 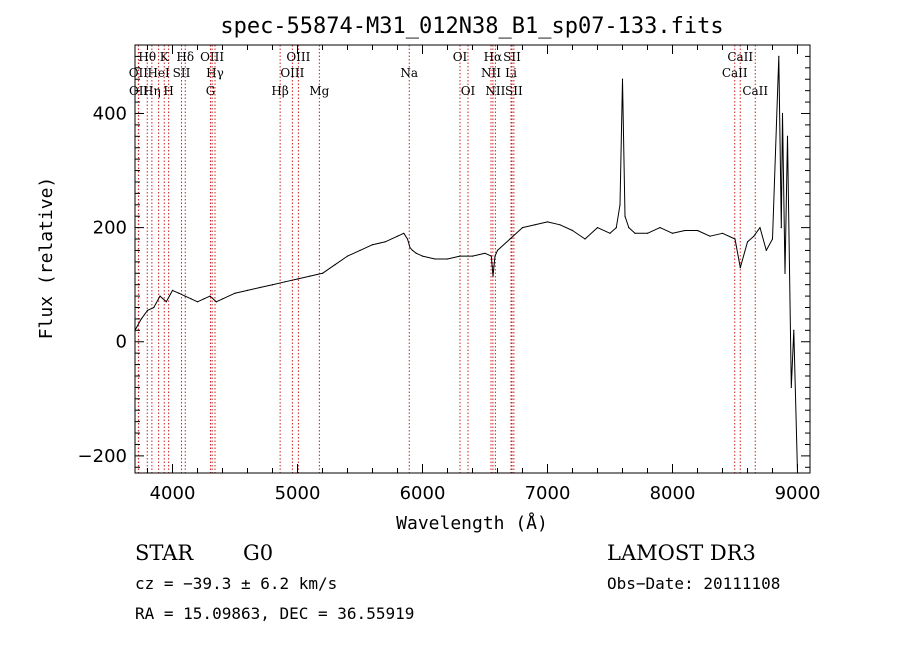 I want to click on x-tick-label: 8000, so click(x=673, y=493).